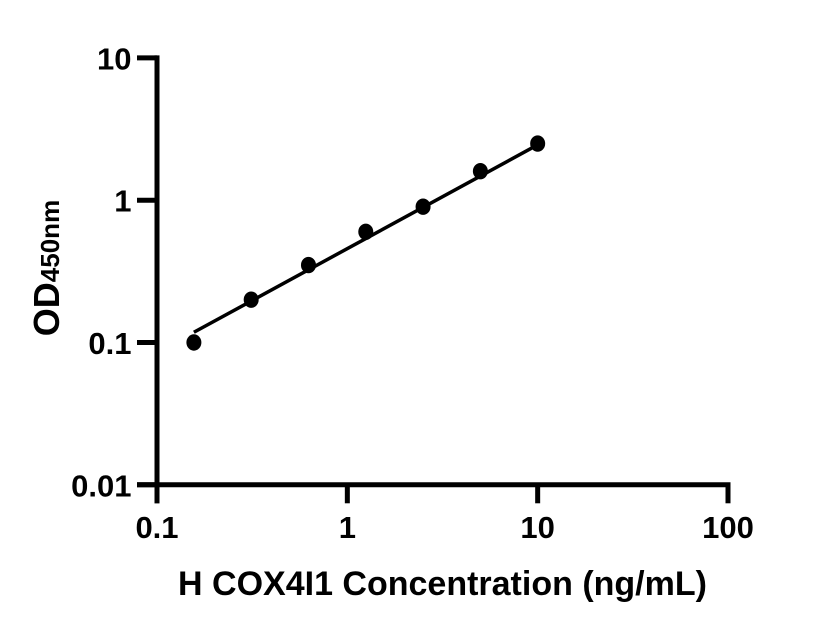 This screenshot has width=816, height=640. What do you see at coordinates (109, 343) in the screenshot?
I see `y-tick-label: 0.1` at bounding box center [109, 343].